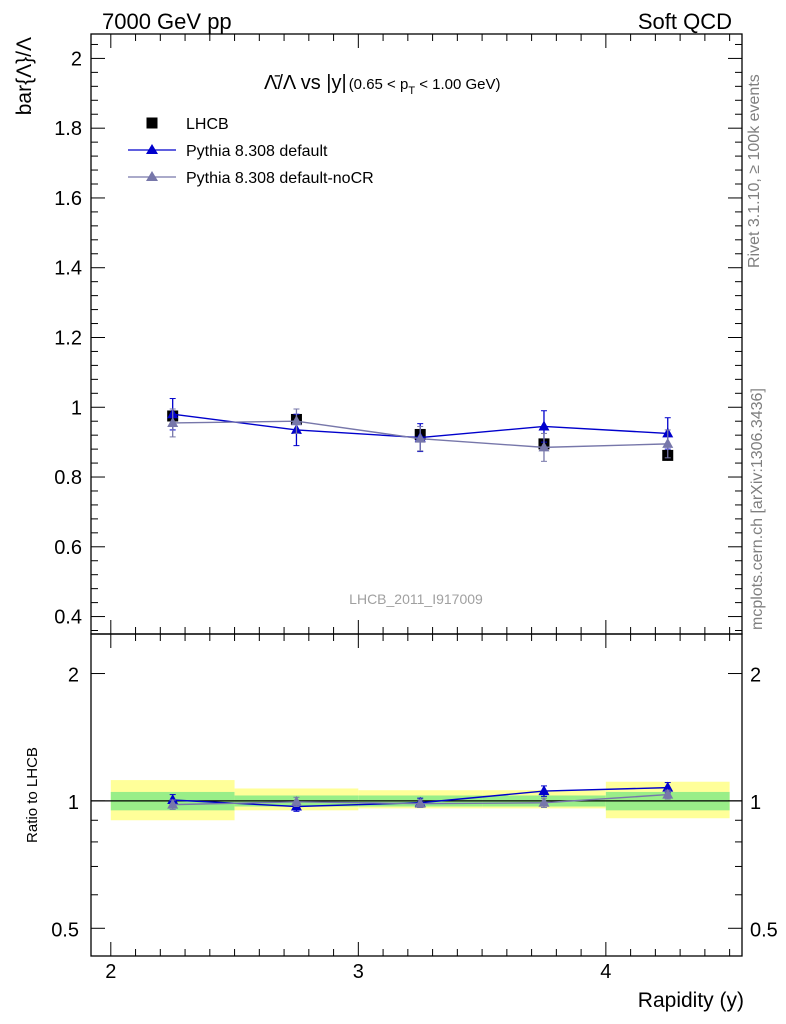 The image size is (786, 1024). I want to click on legend-marker-lhcb, so click(152, 123).